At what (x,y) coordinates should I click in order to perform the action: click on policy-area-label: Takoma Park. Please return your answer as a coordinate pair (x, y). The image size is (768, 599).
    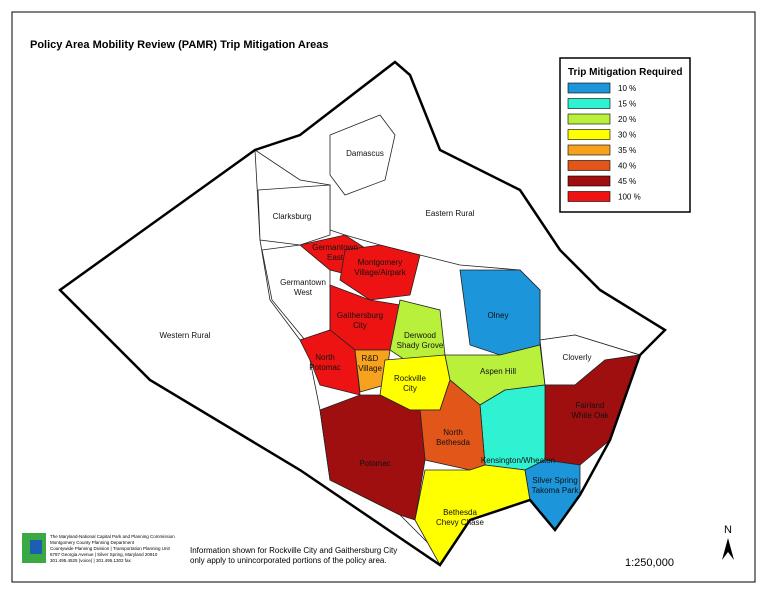
    Looking at the image, I should click on (556, 490).